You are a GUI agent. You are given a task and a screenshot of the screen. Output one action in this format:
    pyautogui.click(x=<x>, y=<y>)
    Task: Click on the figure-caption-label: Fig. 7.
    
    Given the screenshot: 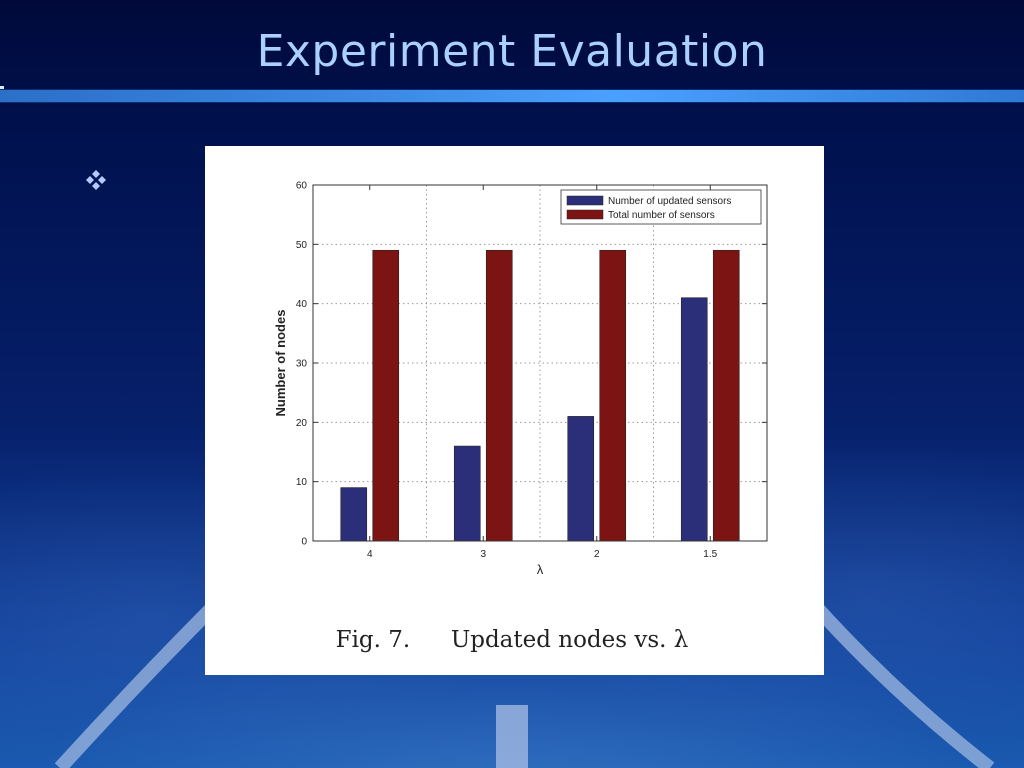 What is the action you would take?
    pyautogui.click(x=373, y=640)
    